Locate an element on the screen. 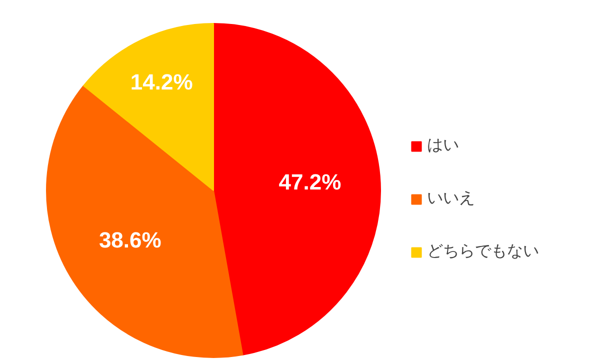 This screenshot has width=600, height=362. legend-label: どちらでもない is located at coordinates (483, 251).